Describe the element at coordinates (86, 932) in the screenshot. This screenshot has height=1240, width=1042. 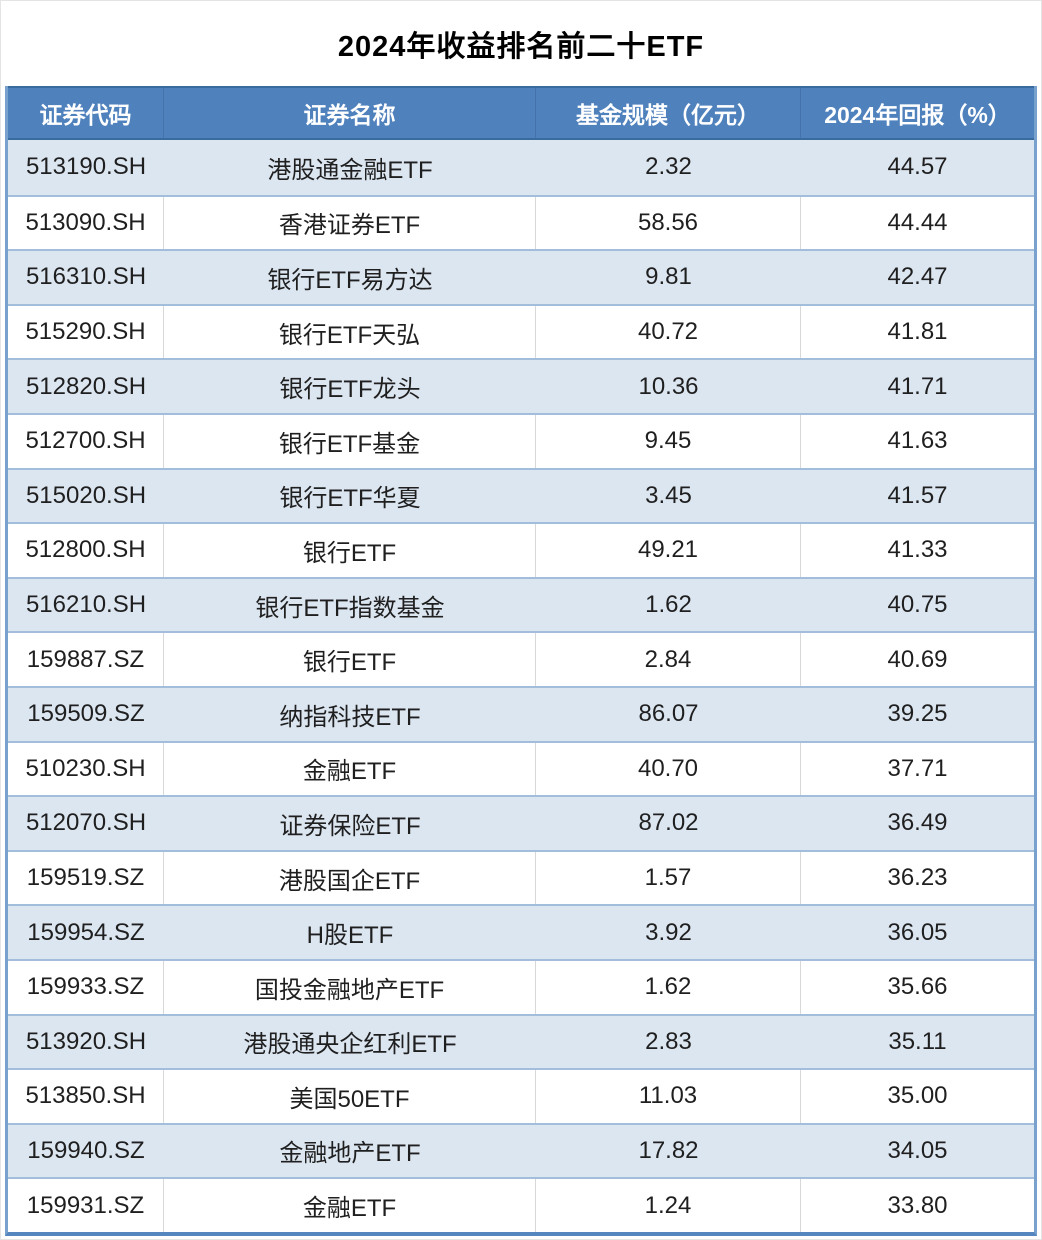
I see `cell-security-code: 159954.SZ` at that location.